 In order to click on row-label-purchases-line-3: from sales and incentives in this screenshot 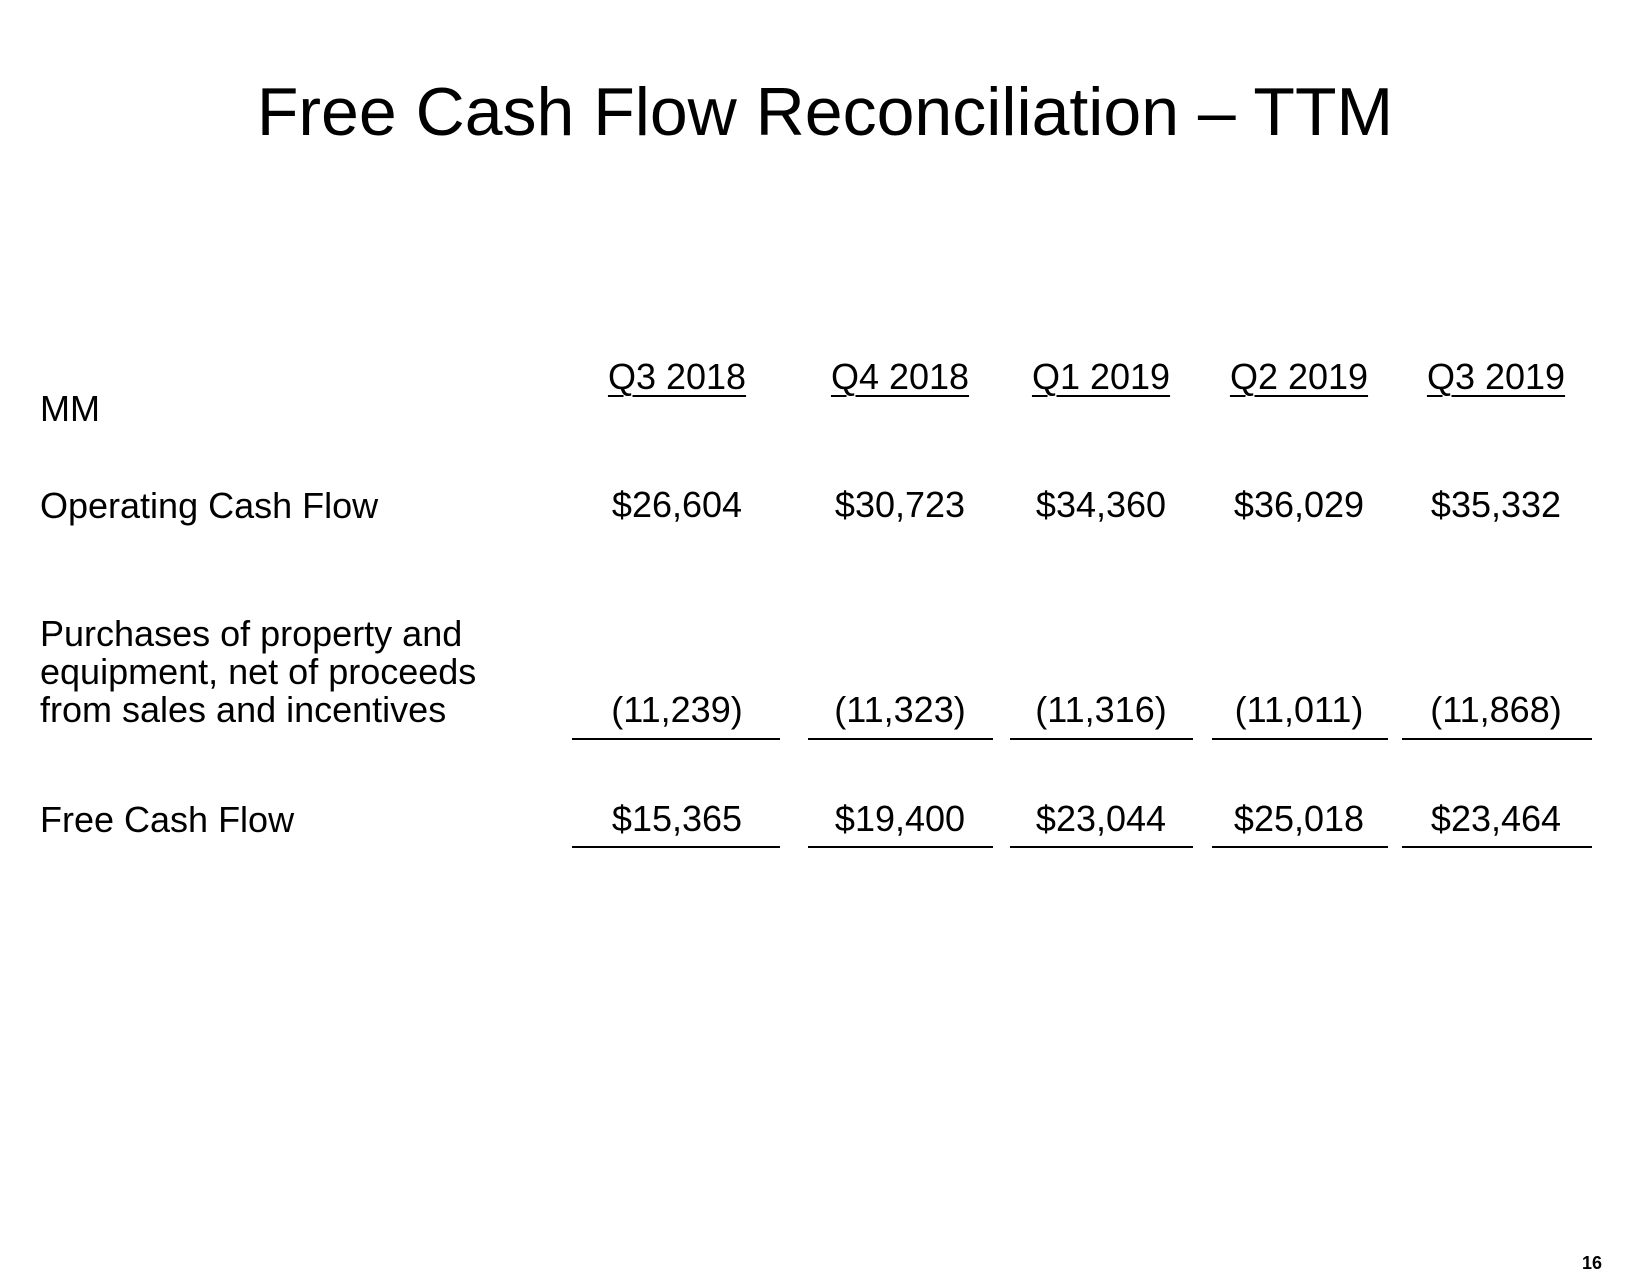, I will do `click(243, 709)`.